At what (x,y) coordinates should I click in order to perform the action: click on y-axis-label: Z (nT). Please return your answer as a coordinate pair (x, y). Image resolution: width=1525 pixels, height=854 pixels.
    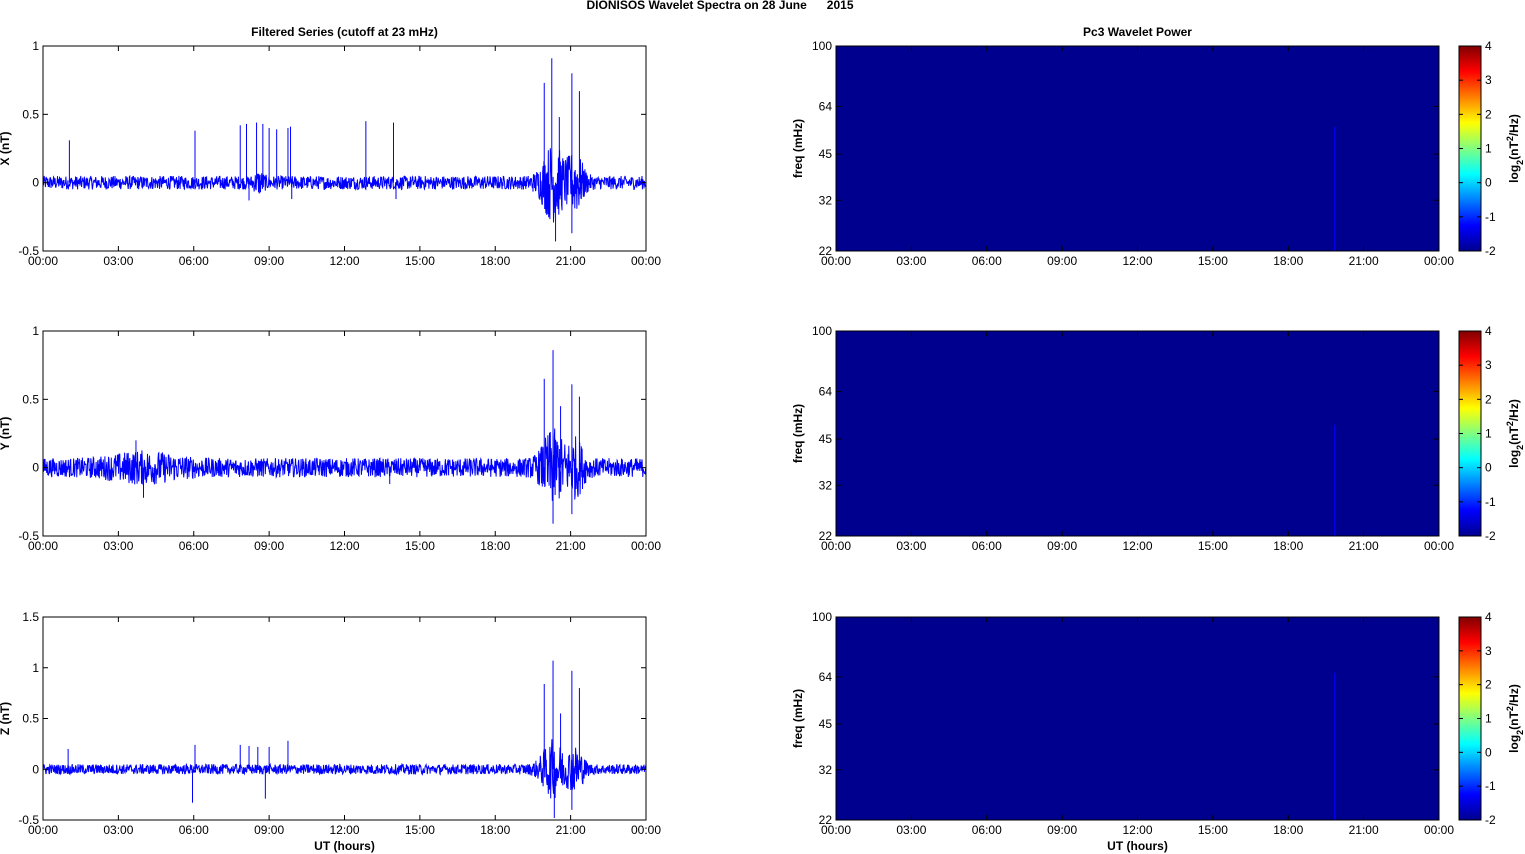
    Looking at the image, I should click on (6, 718).